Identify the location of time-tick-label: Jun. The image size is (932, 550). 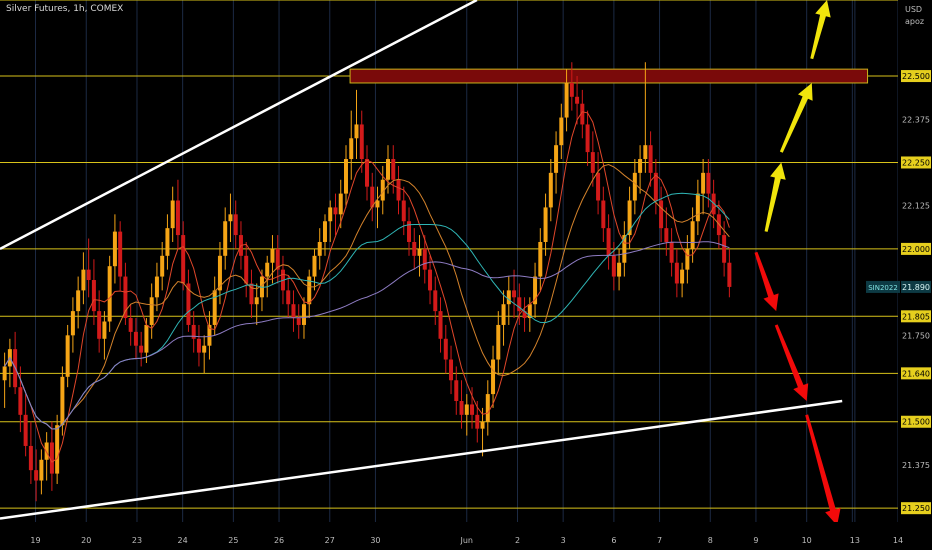
(467, 540).